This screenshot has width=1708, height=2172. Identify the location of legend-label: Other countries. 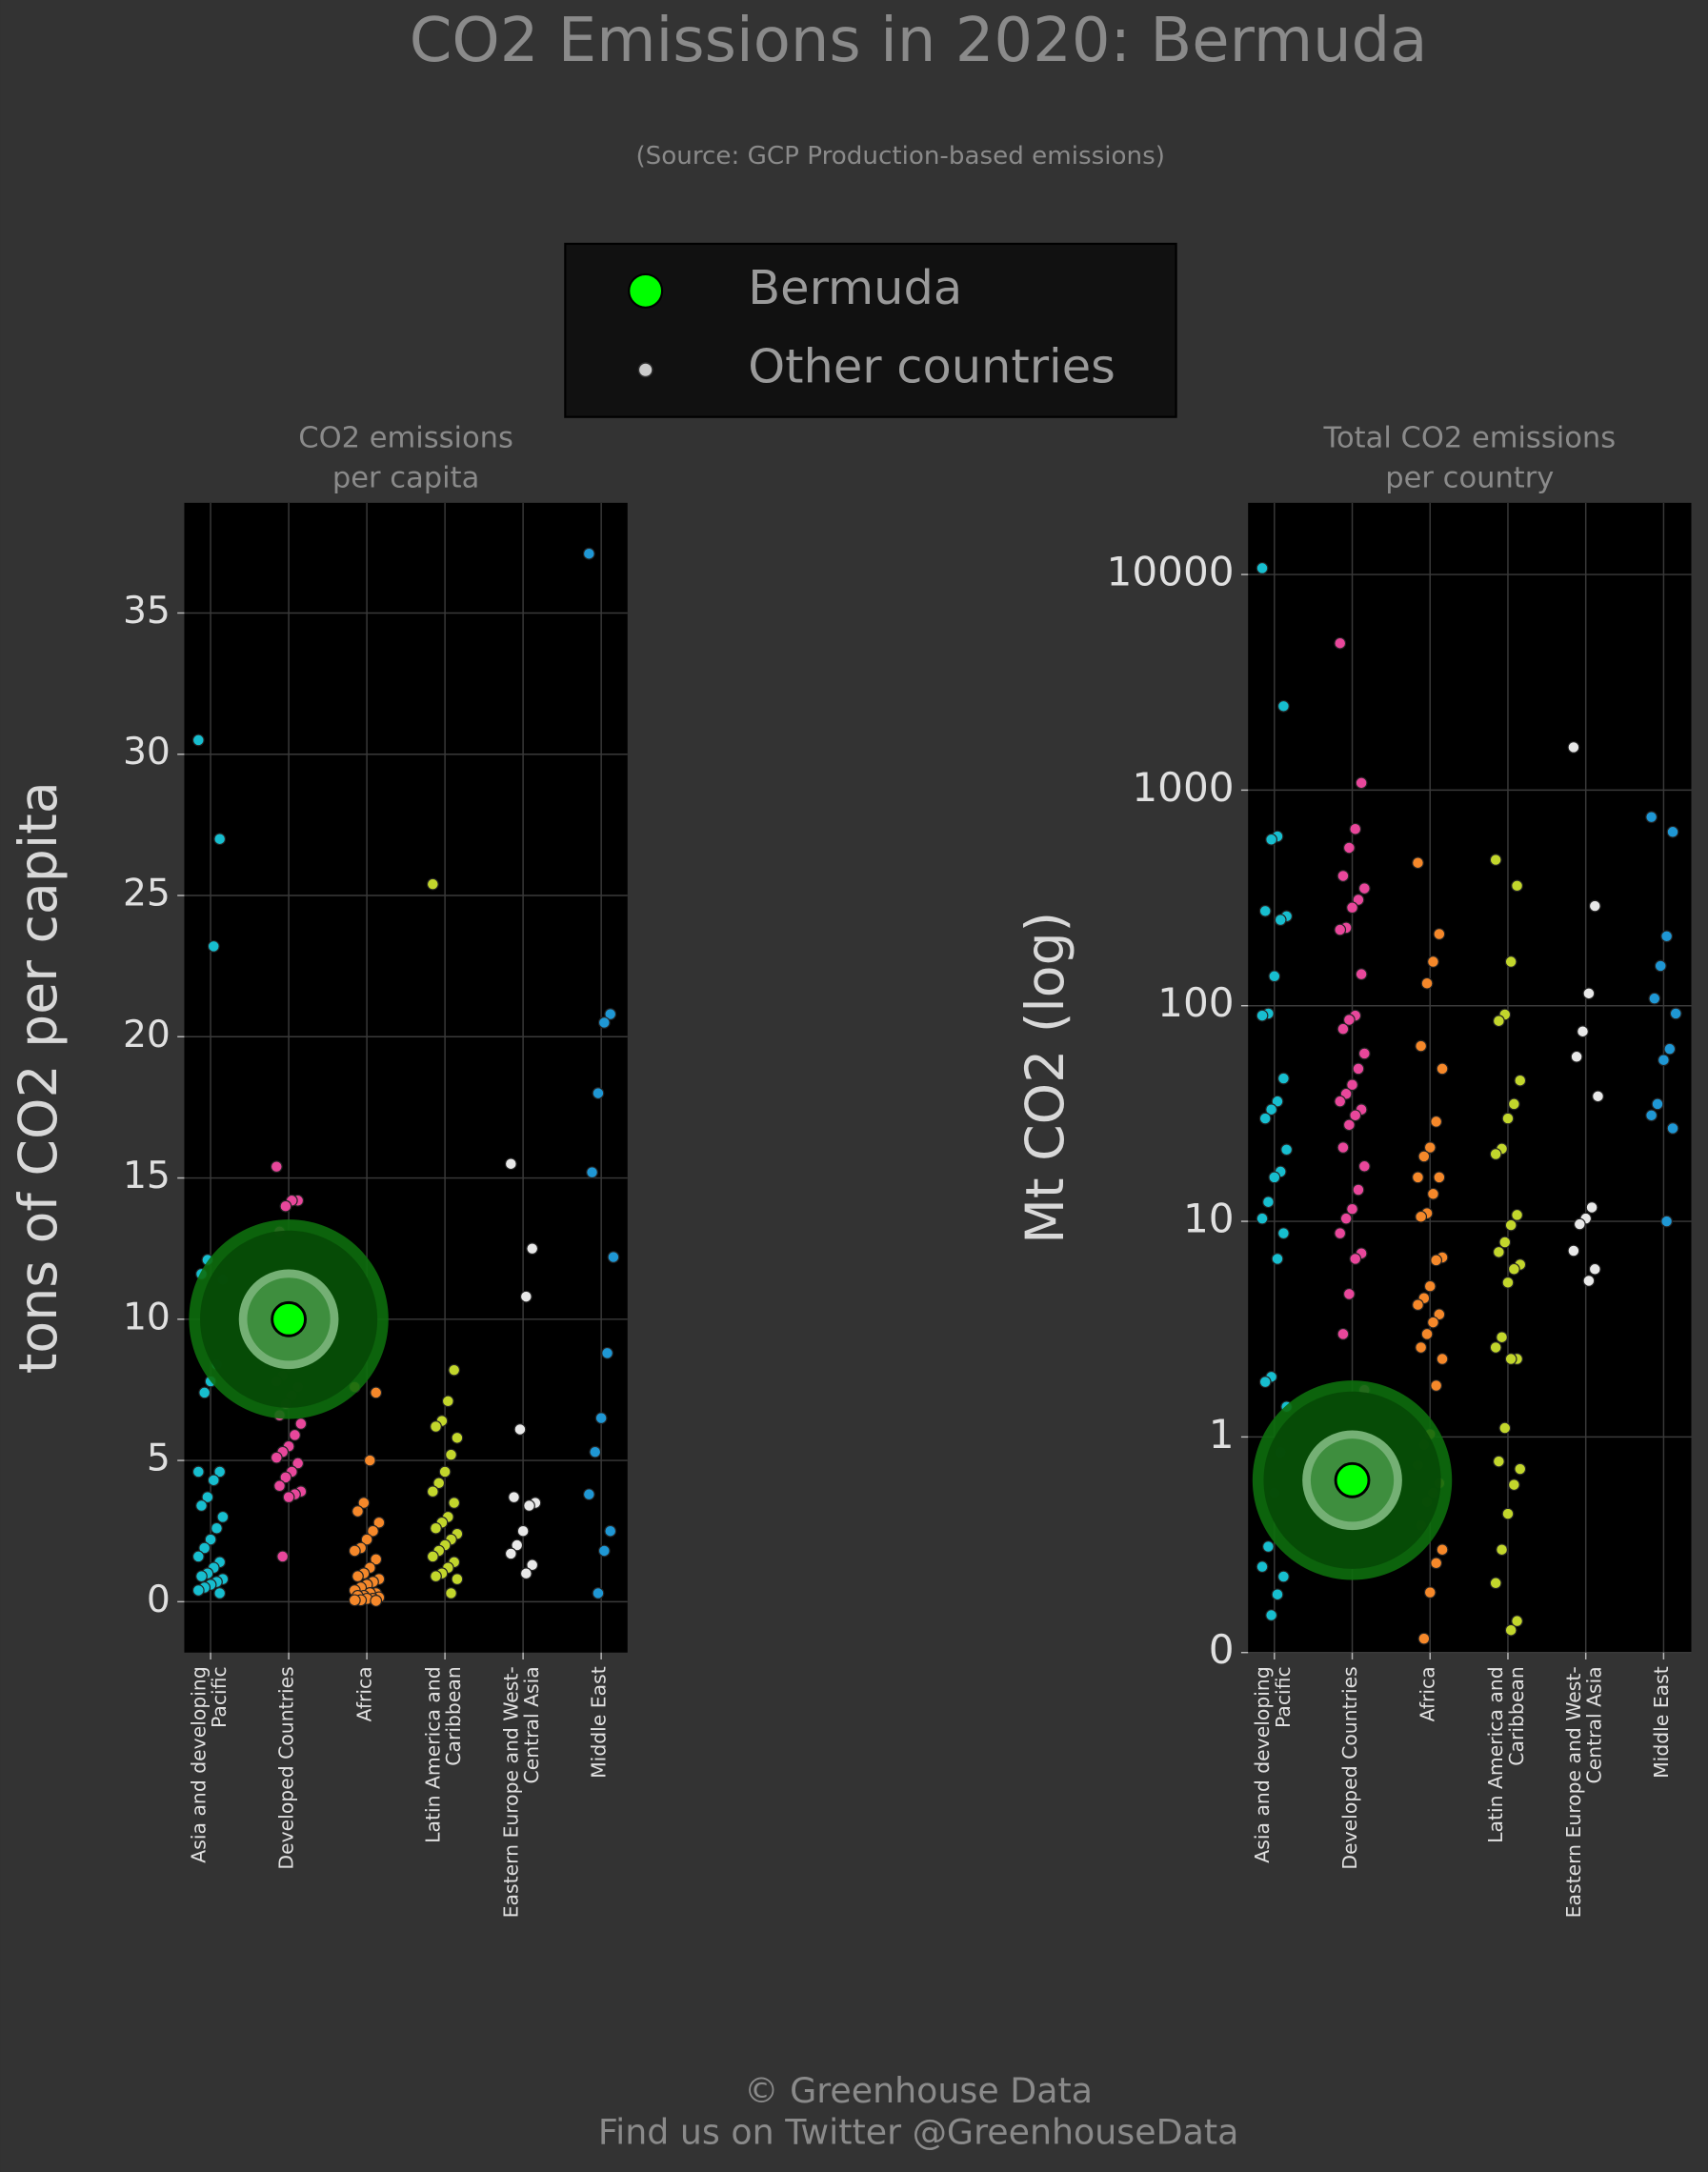
(932, 366).